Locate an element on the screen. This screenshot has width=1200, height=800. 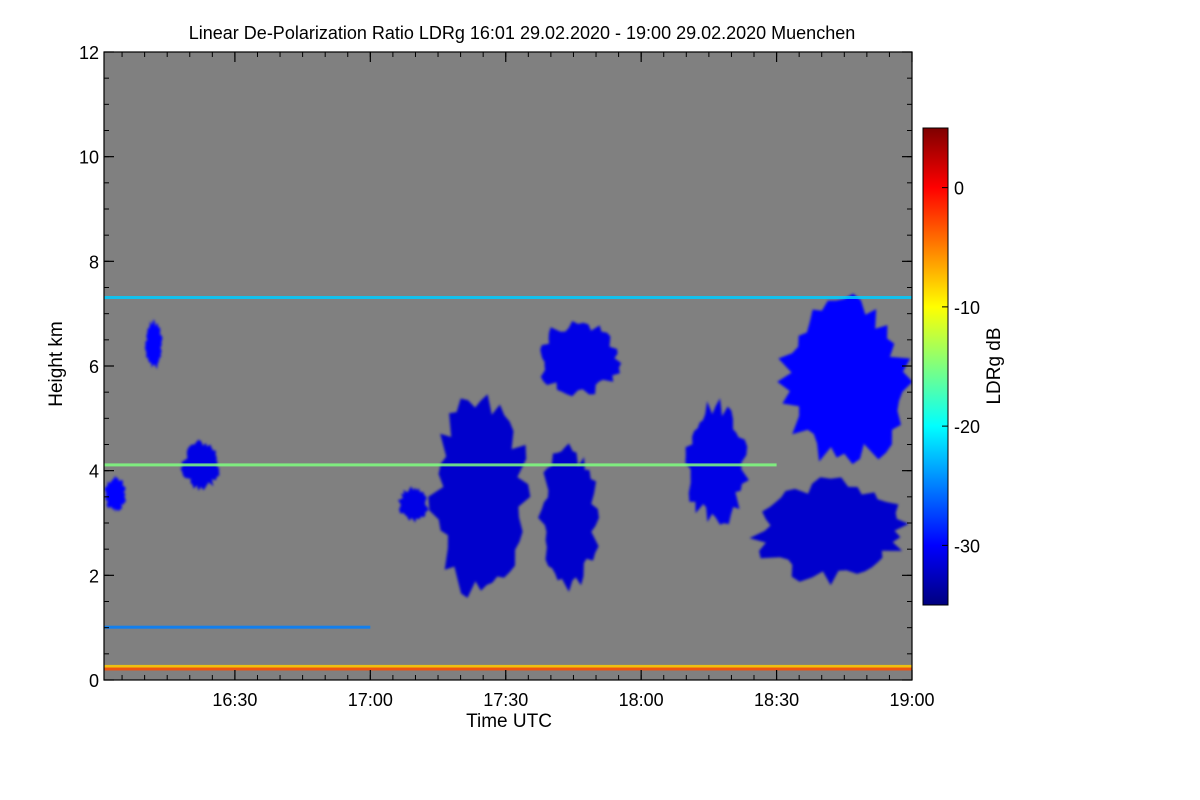
y-tick-label-4: 8 is located at coordinates (94, 262).